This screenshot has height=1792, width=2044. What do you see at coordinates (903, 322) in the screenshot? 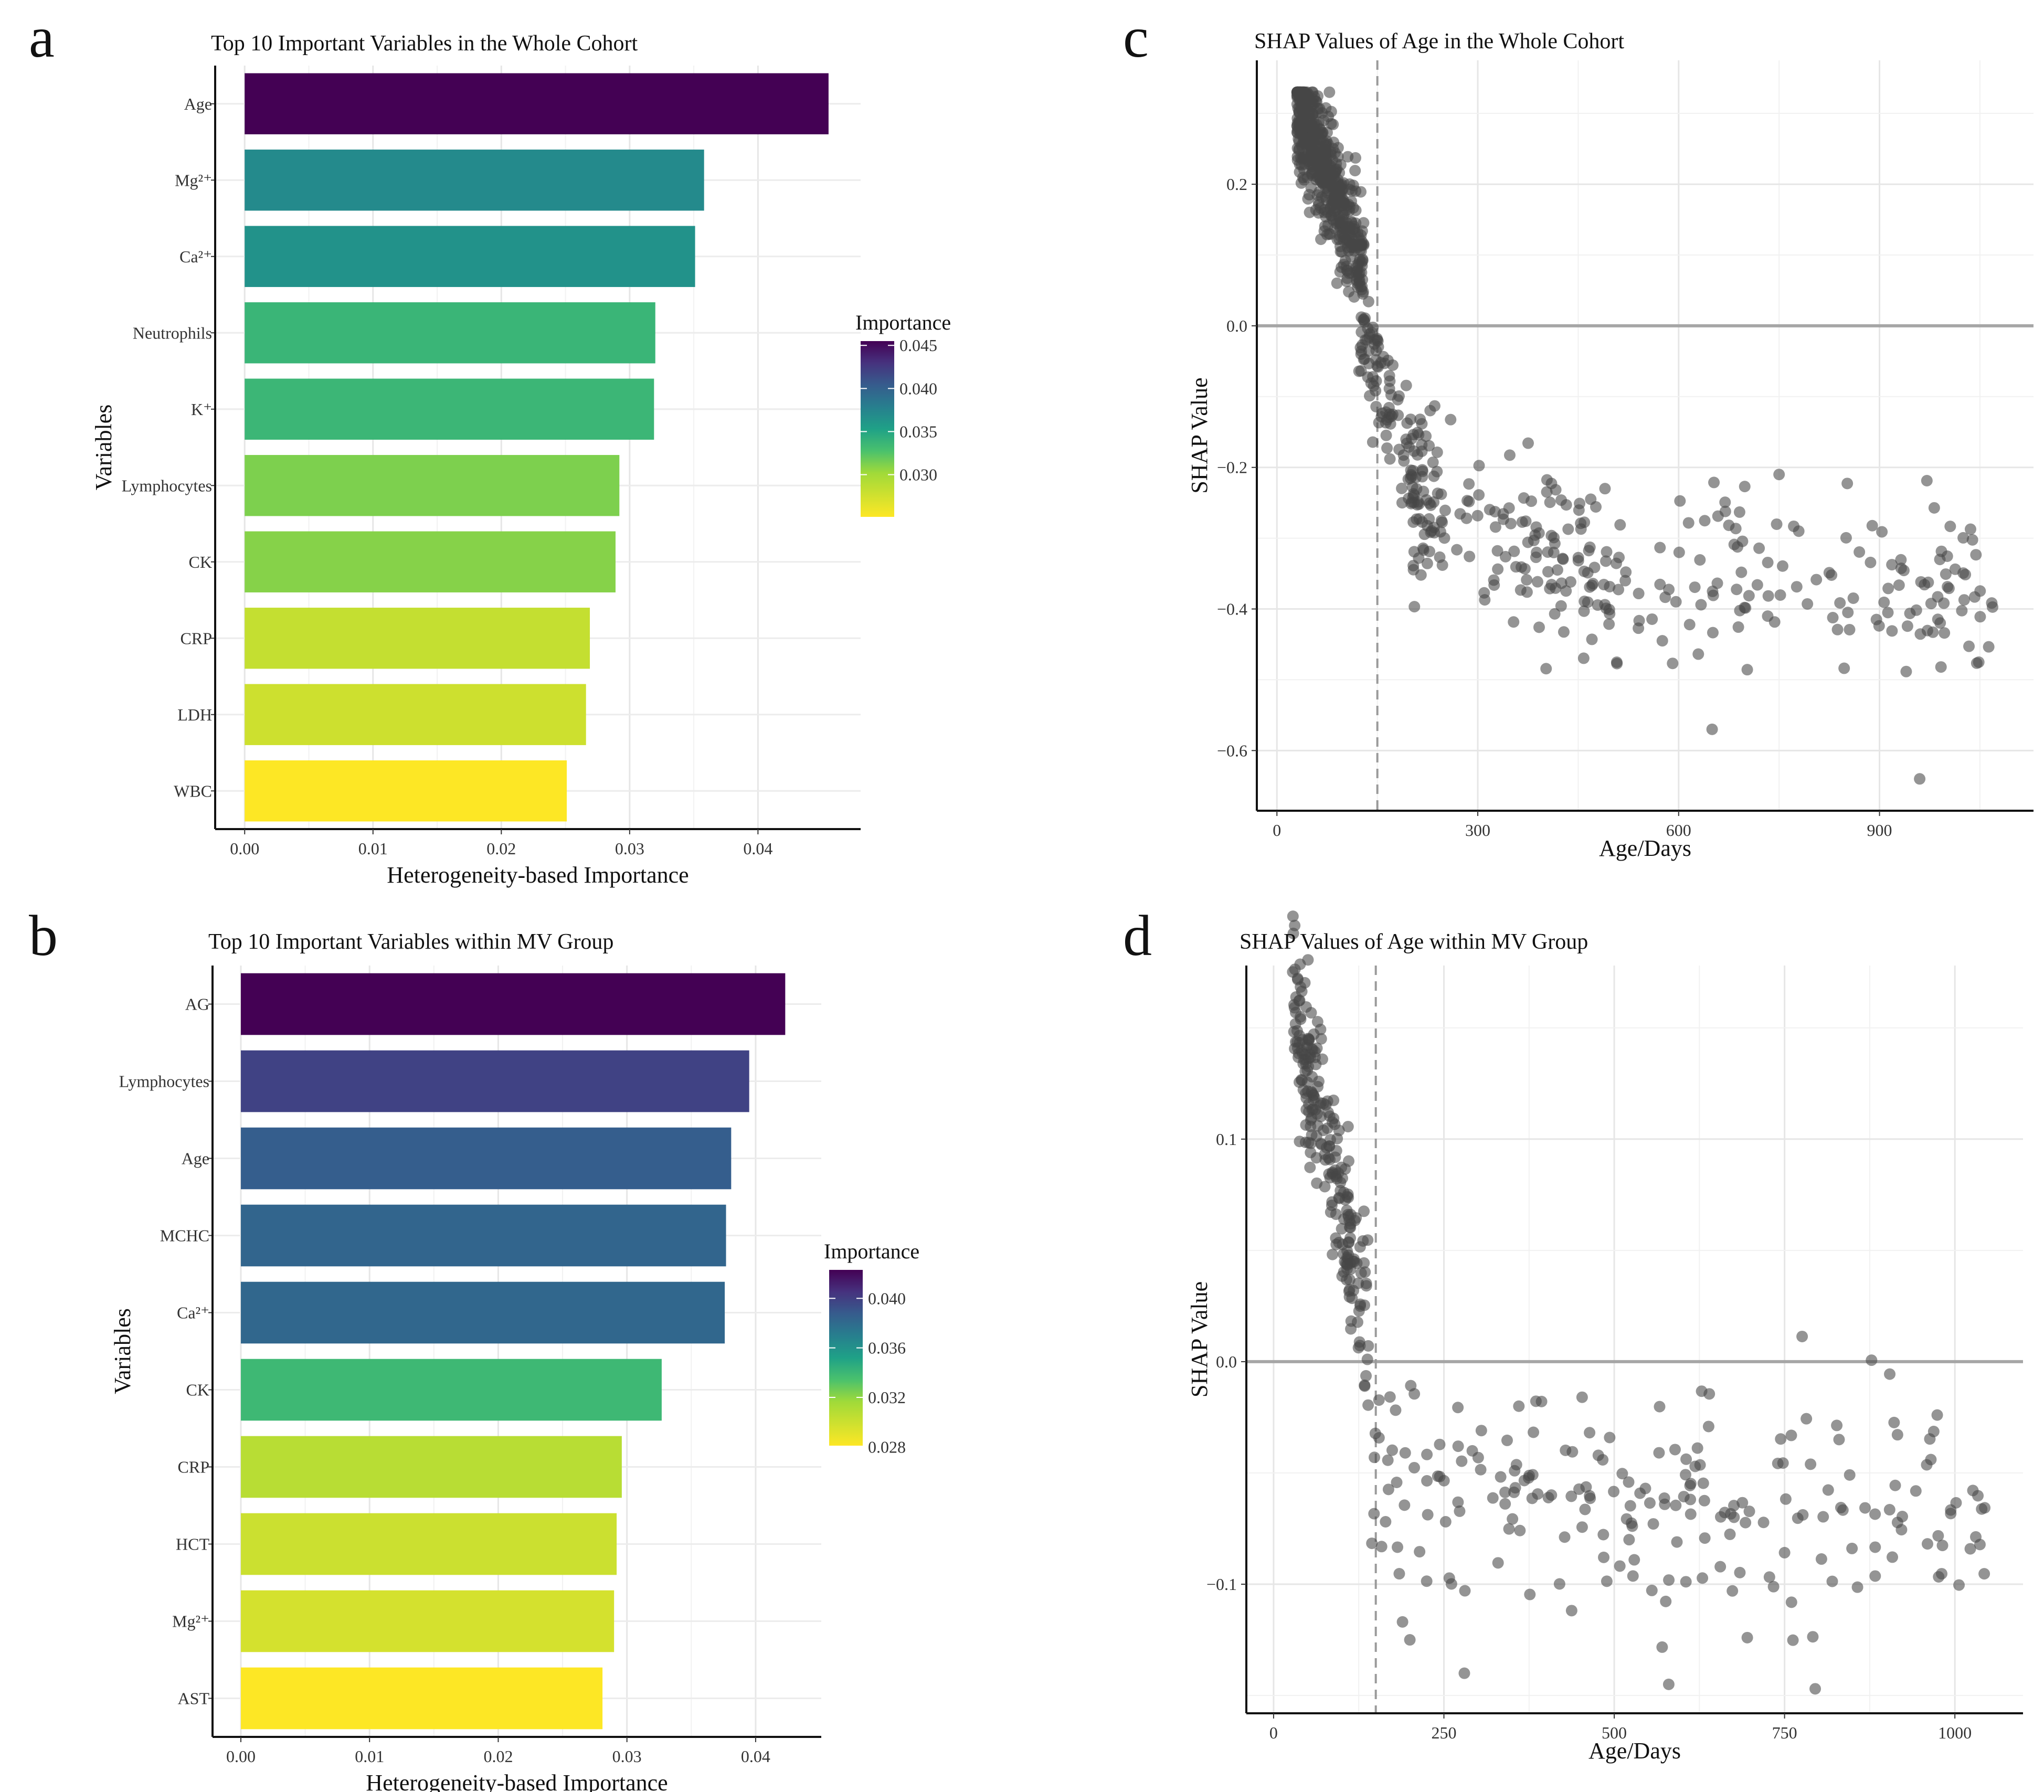
I see `legend-title: Importance` at bounding box center [903, 322].